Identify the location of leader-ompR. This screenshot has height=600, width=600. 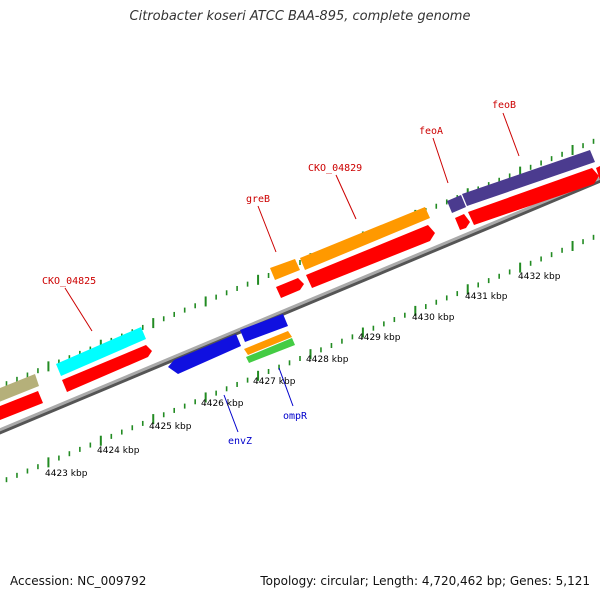
(286, 387).